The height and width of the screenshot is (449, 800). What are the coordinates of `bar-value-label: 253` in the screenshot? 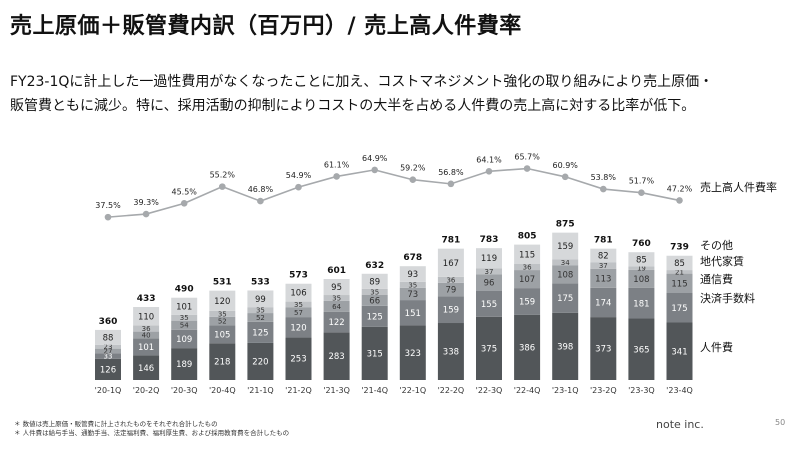 It's located at (298, 360).